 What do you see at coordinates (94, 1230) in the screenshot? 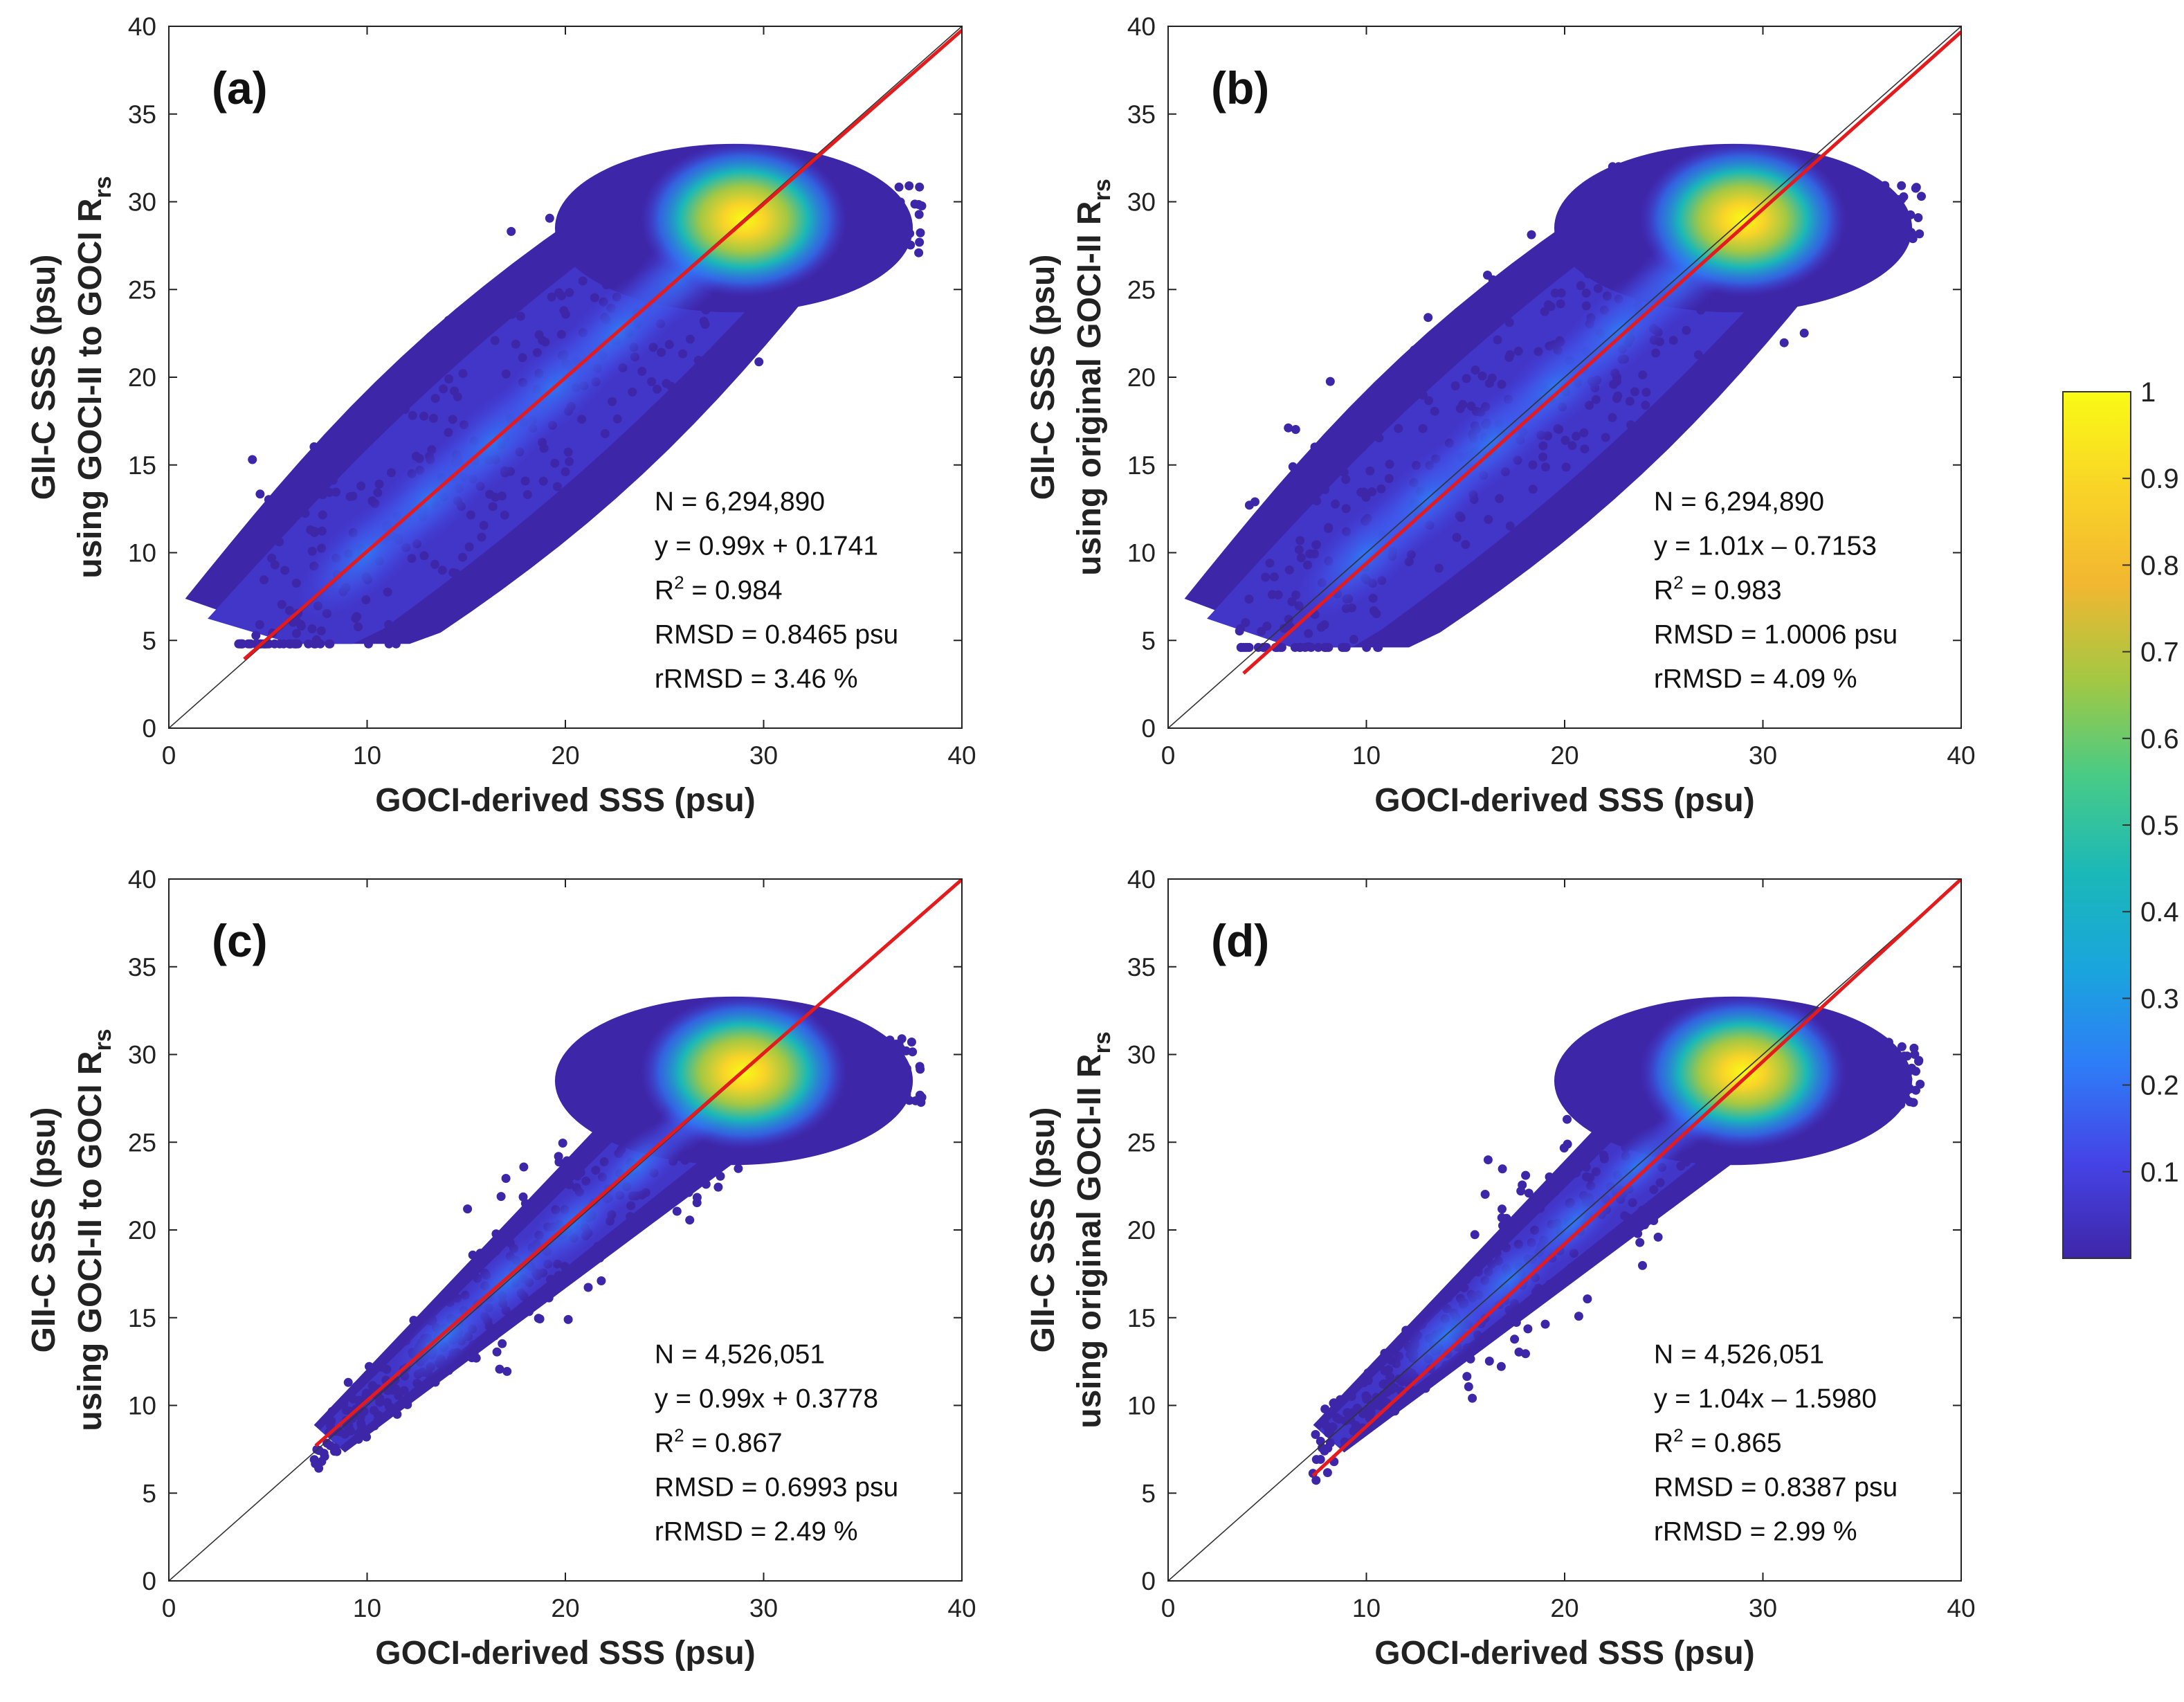
I see `y-axis-label-line2: using GOCI-II to GOCI Rrs` at bounding box center [94, 1230].